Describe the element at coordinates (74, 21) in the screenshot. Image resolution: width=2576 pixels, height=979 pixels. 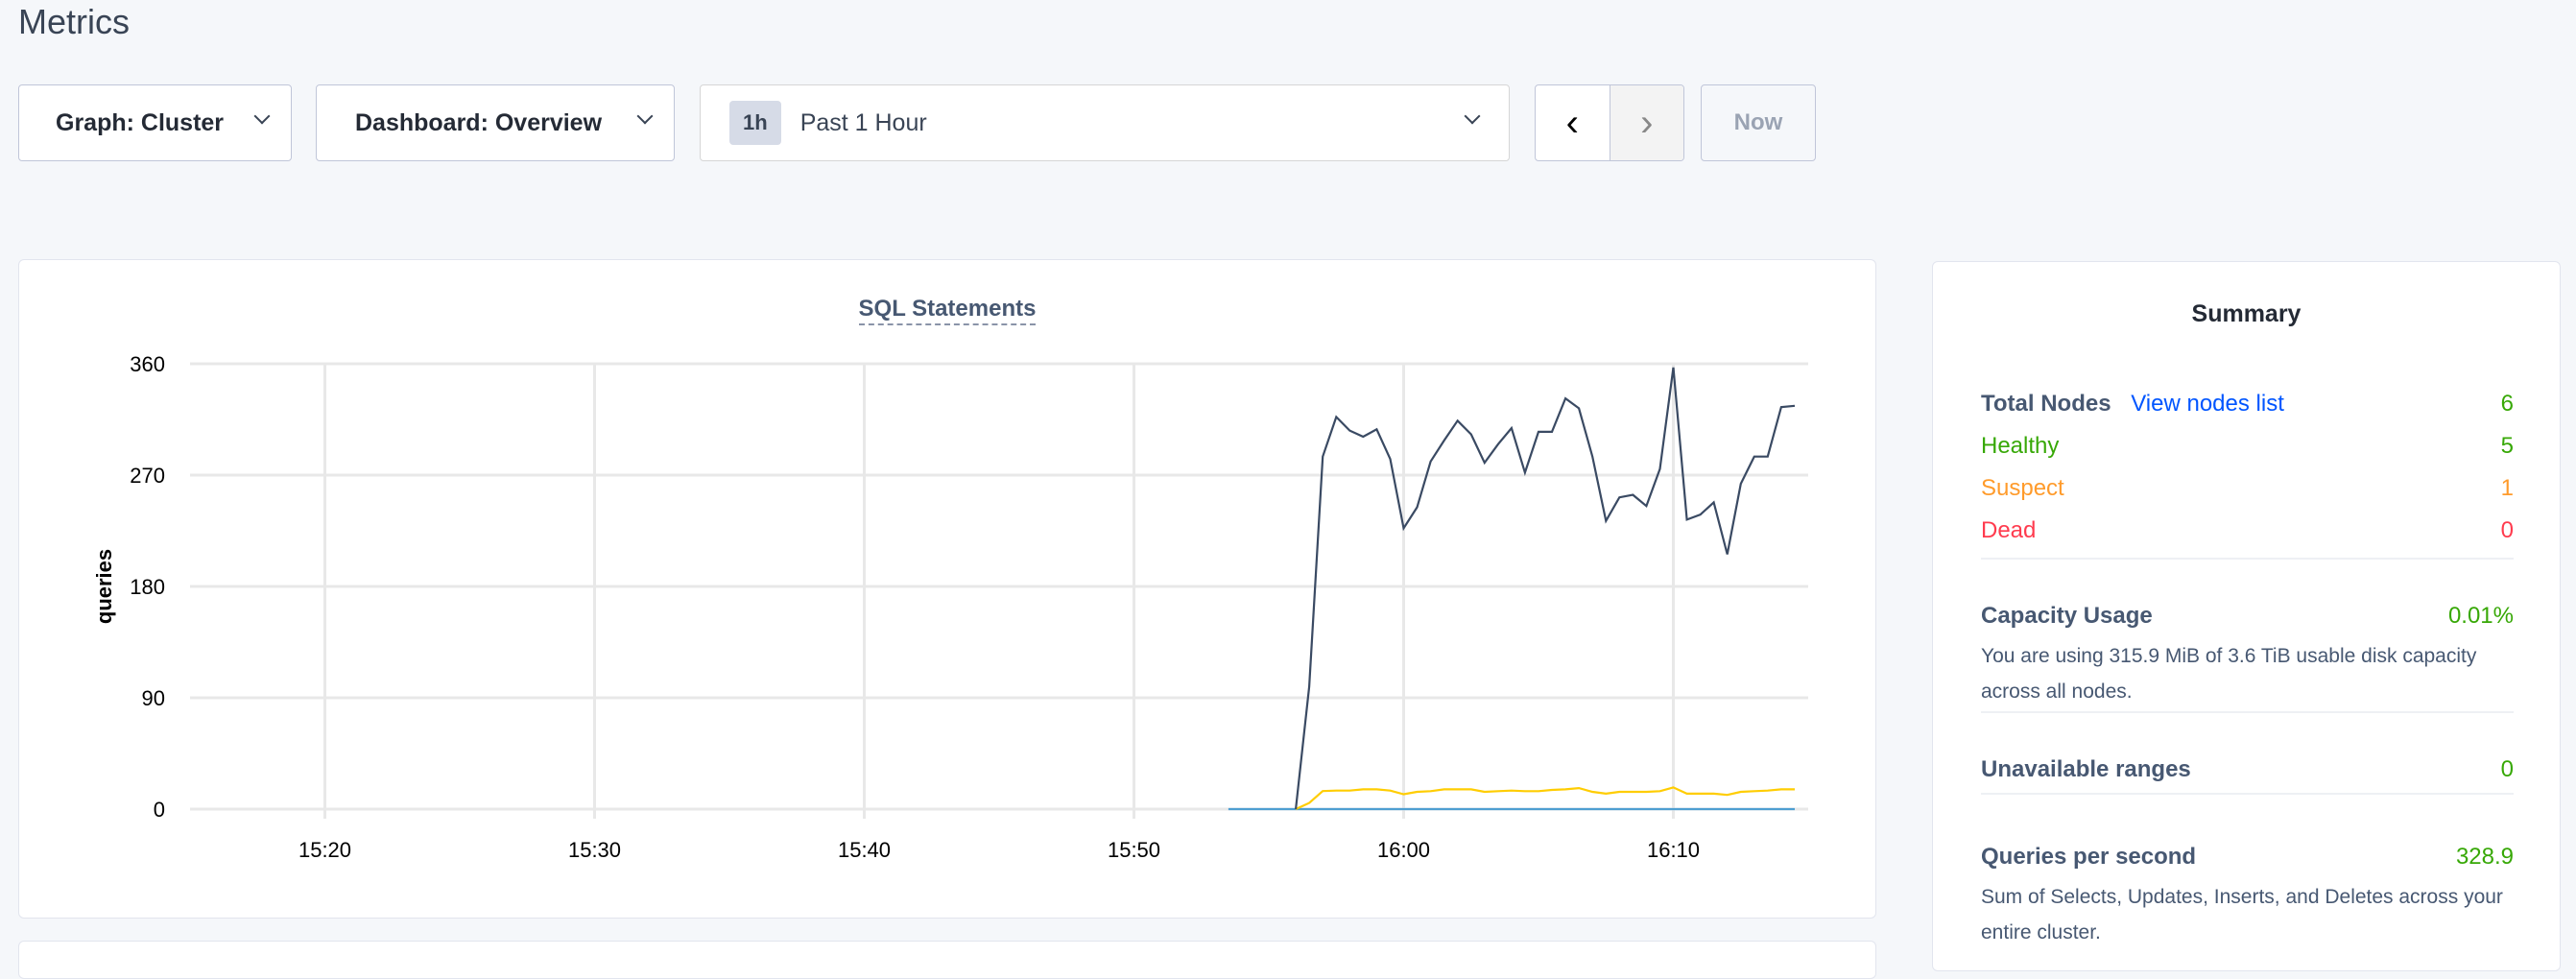
I see `page-title: Metrics` at that location.